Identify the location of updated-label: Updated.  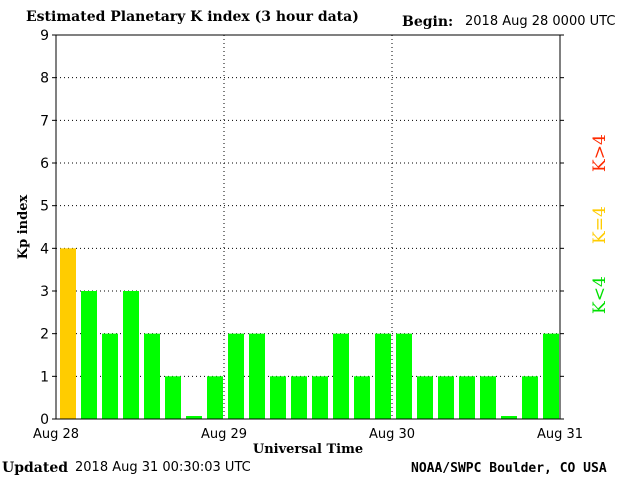
(35, 468).